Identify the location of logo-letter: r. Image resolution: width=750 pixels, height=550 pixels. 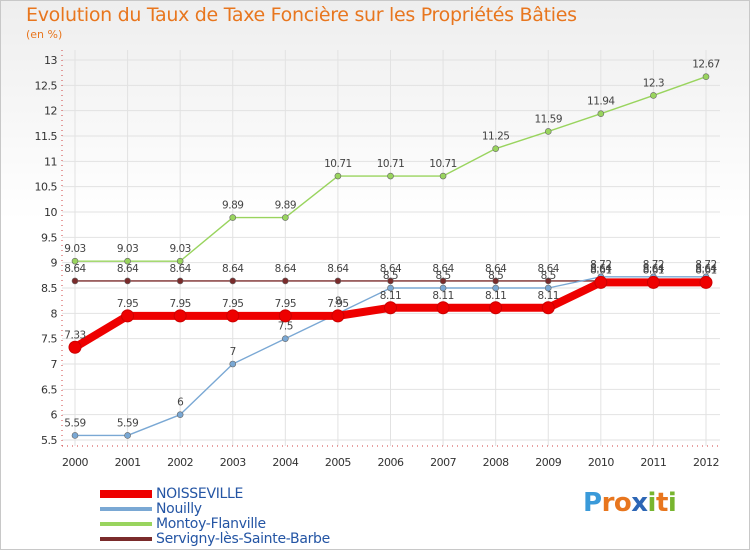
(608, 503).